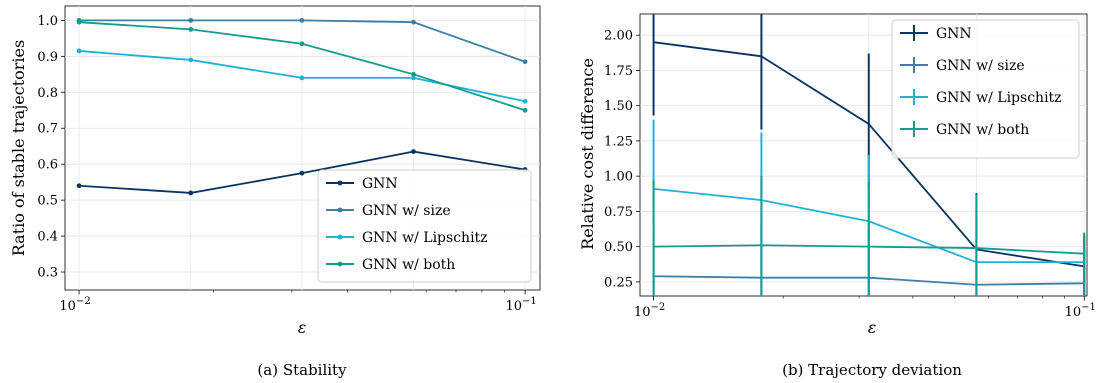  Describe the element at coordinates (47, 57) in the screenshot. I see `y-tick-label: 0.9` at that location.